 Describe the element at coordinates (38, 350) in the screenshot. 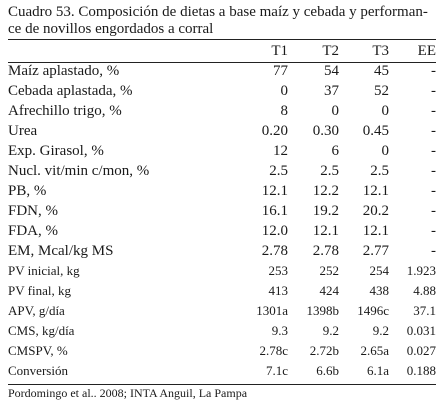

I see `row-label: CMSPV, %` at that location.